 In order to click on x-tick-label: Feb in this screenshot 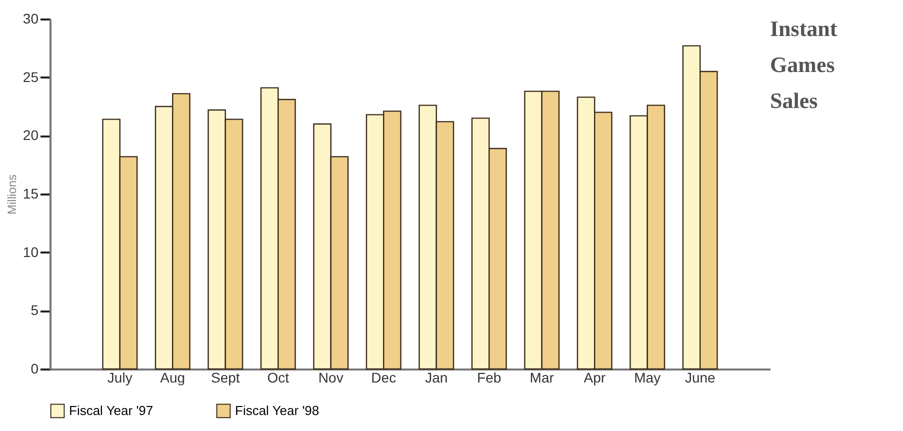, I will do `click(489, 378)`.